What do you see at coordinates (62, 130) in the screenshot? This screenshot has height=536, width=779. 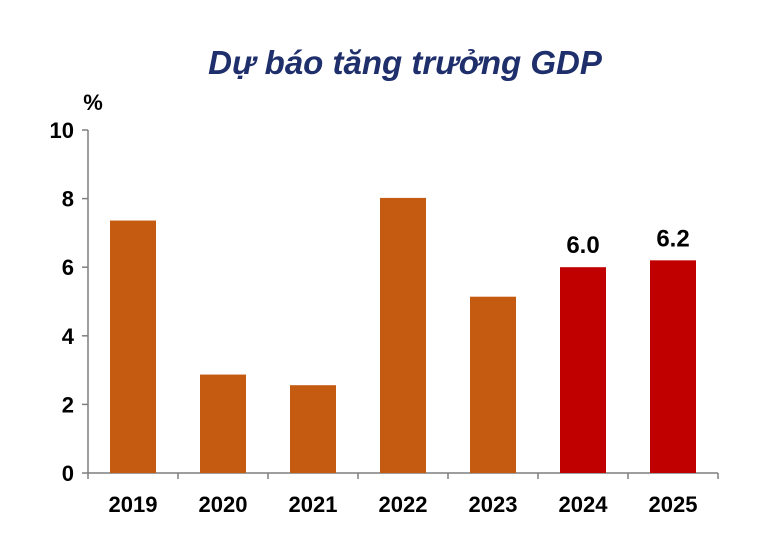 I see `y-tick-label: 10` at bounding box center [62, 130].